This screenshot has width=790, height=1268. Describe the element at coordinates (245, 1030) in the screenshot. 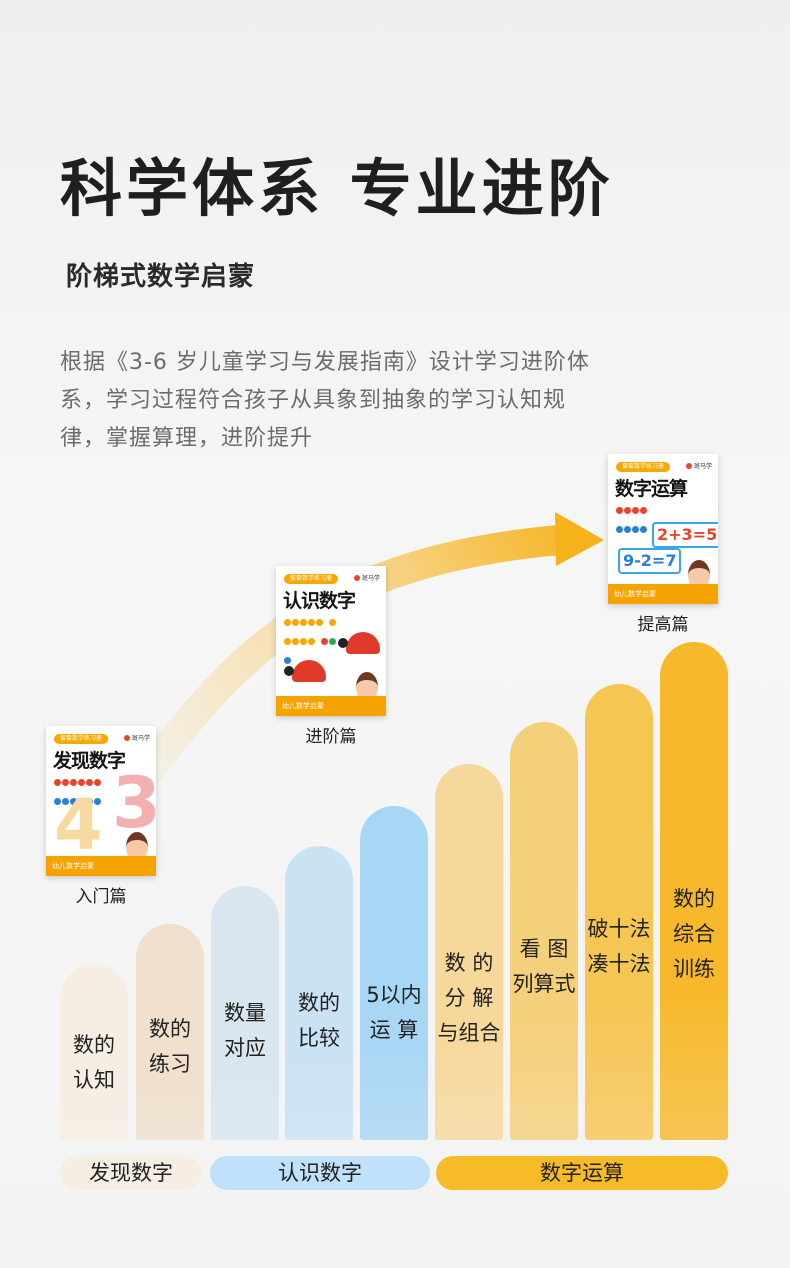

I see `step-label: 数量 对应` at that location.